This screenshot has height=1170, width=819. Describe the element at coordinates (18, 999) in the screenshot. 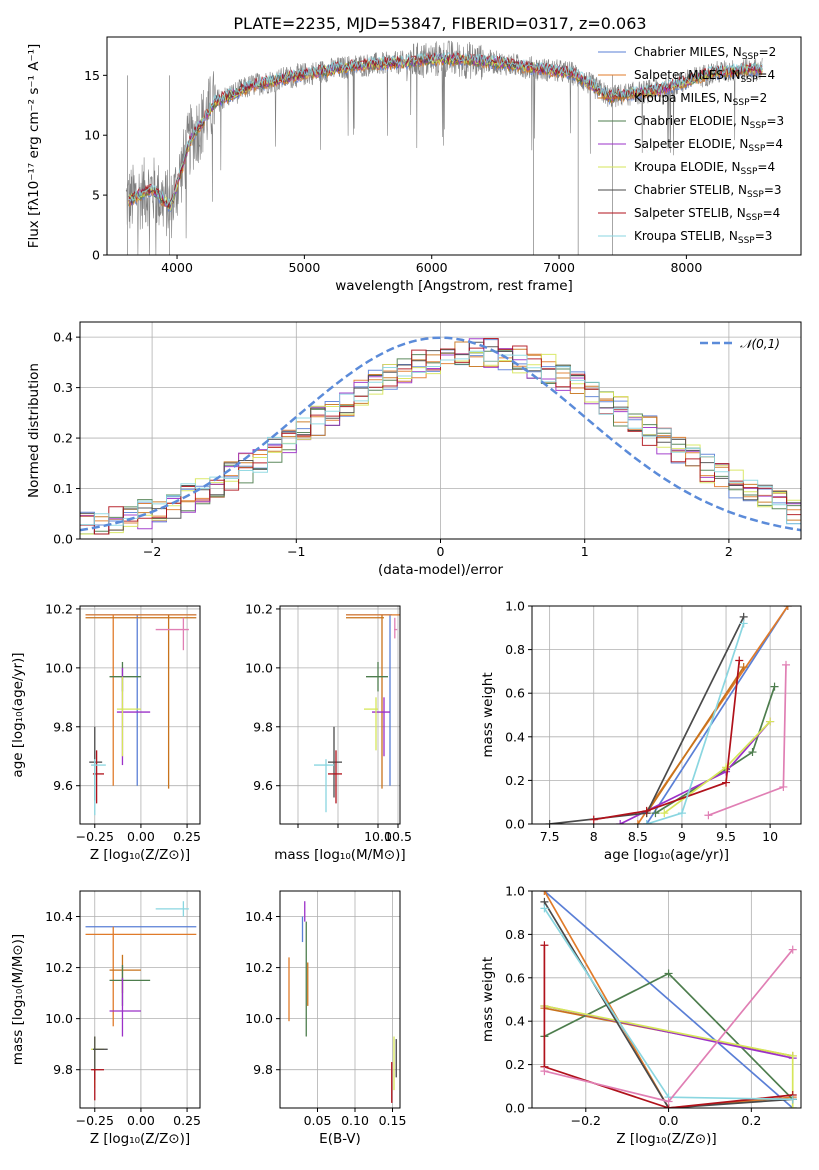

I see `y-axis-label: mass [log₁₀(M/M⊙)]` at that location.